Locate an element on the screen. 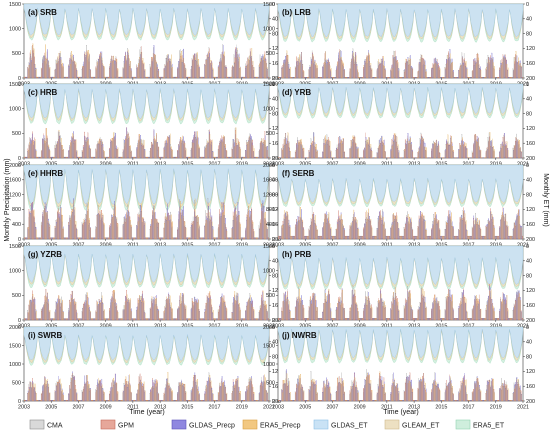 This screenshot has width=550, height=433. panel-label: (e) HHRB is located at coordinates (45, 173).